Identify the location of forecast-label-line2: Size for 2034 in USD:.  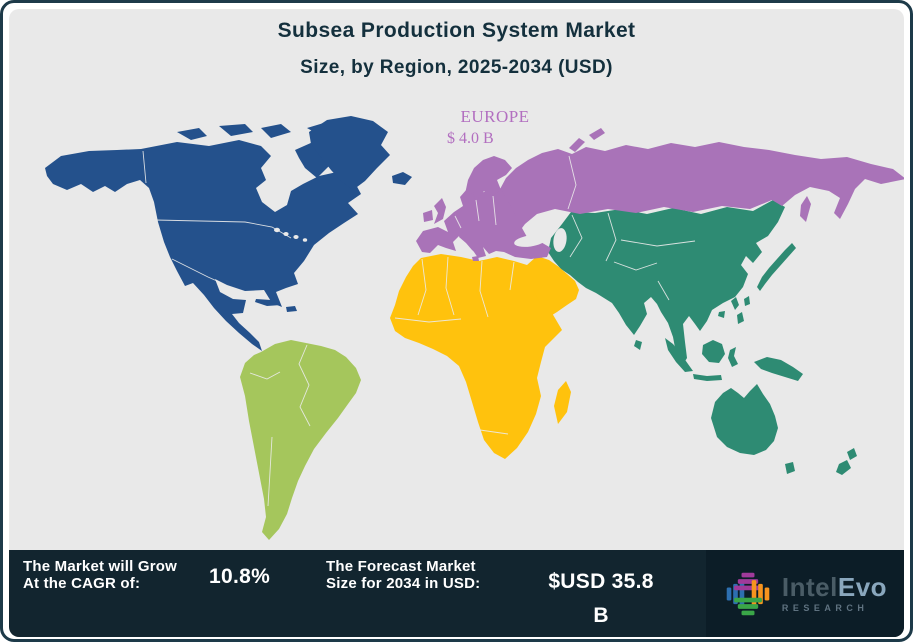
(403, 583).